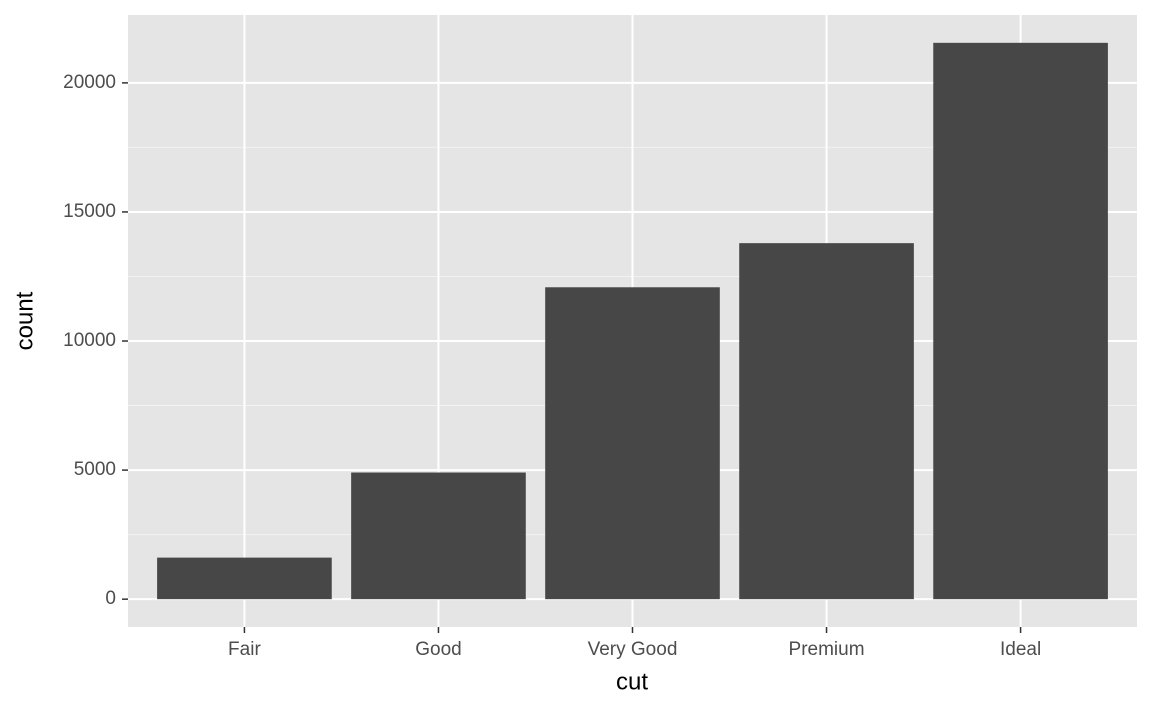  I want to click on y-tick-label: 20000, so click(89, 82).